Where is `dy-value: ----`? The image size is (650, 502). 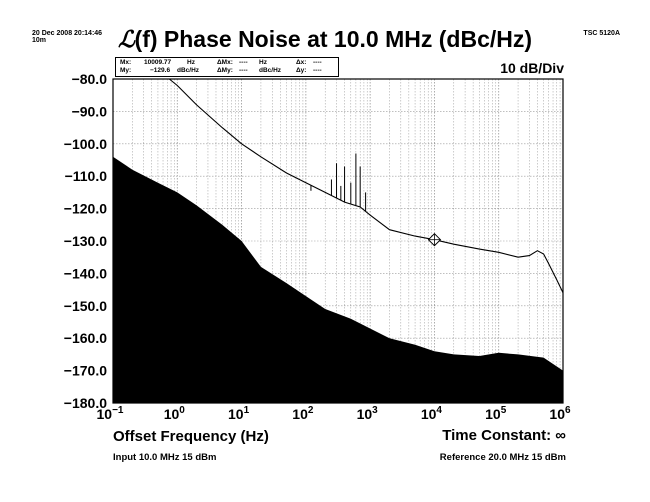 dy-value: ---- is located at coordinates (317, 70).